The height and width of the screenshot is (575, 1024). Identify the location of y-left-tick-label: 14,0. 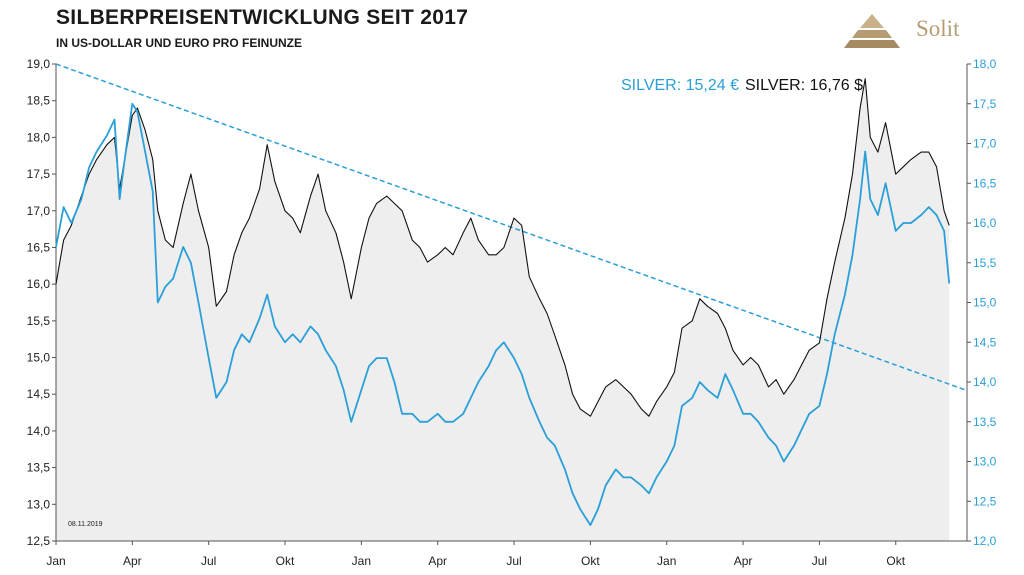
(39, 431).